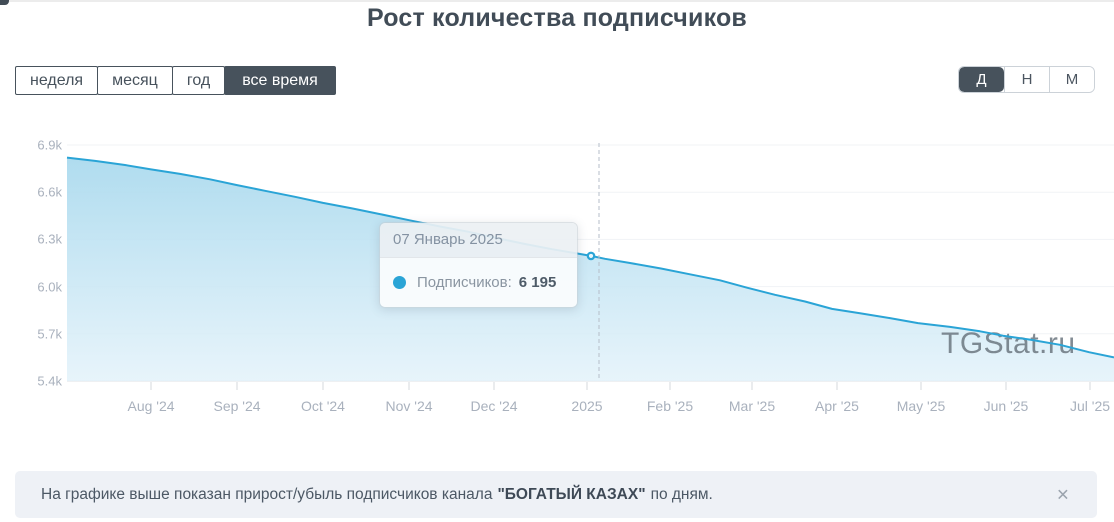  I want to click on top-divider, so click(557, 1).